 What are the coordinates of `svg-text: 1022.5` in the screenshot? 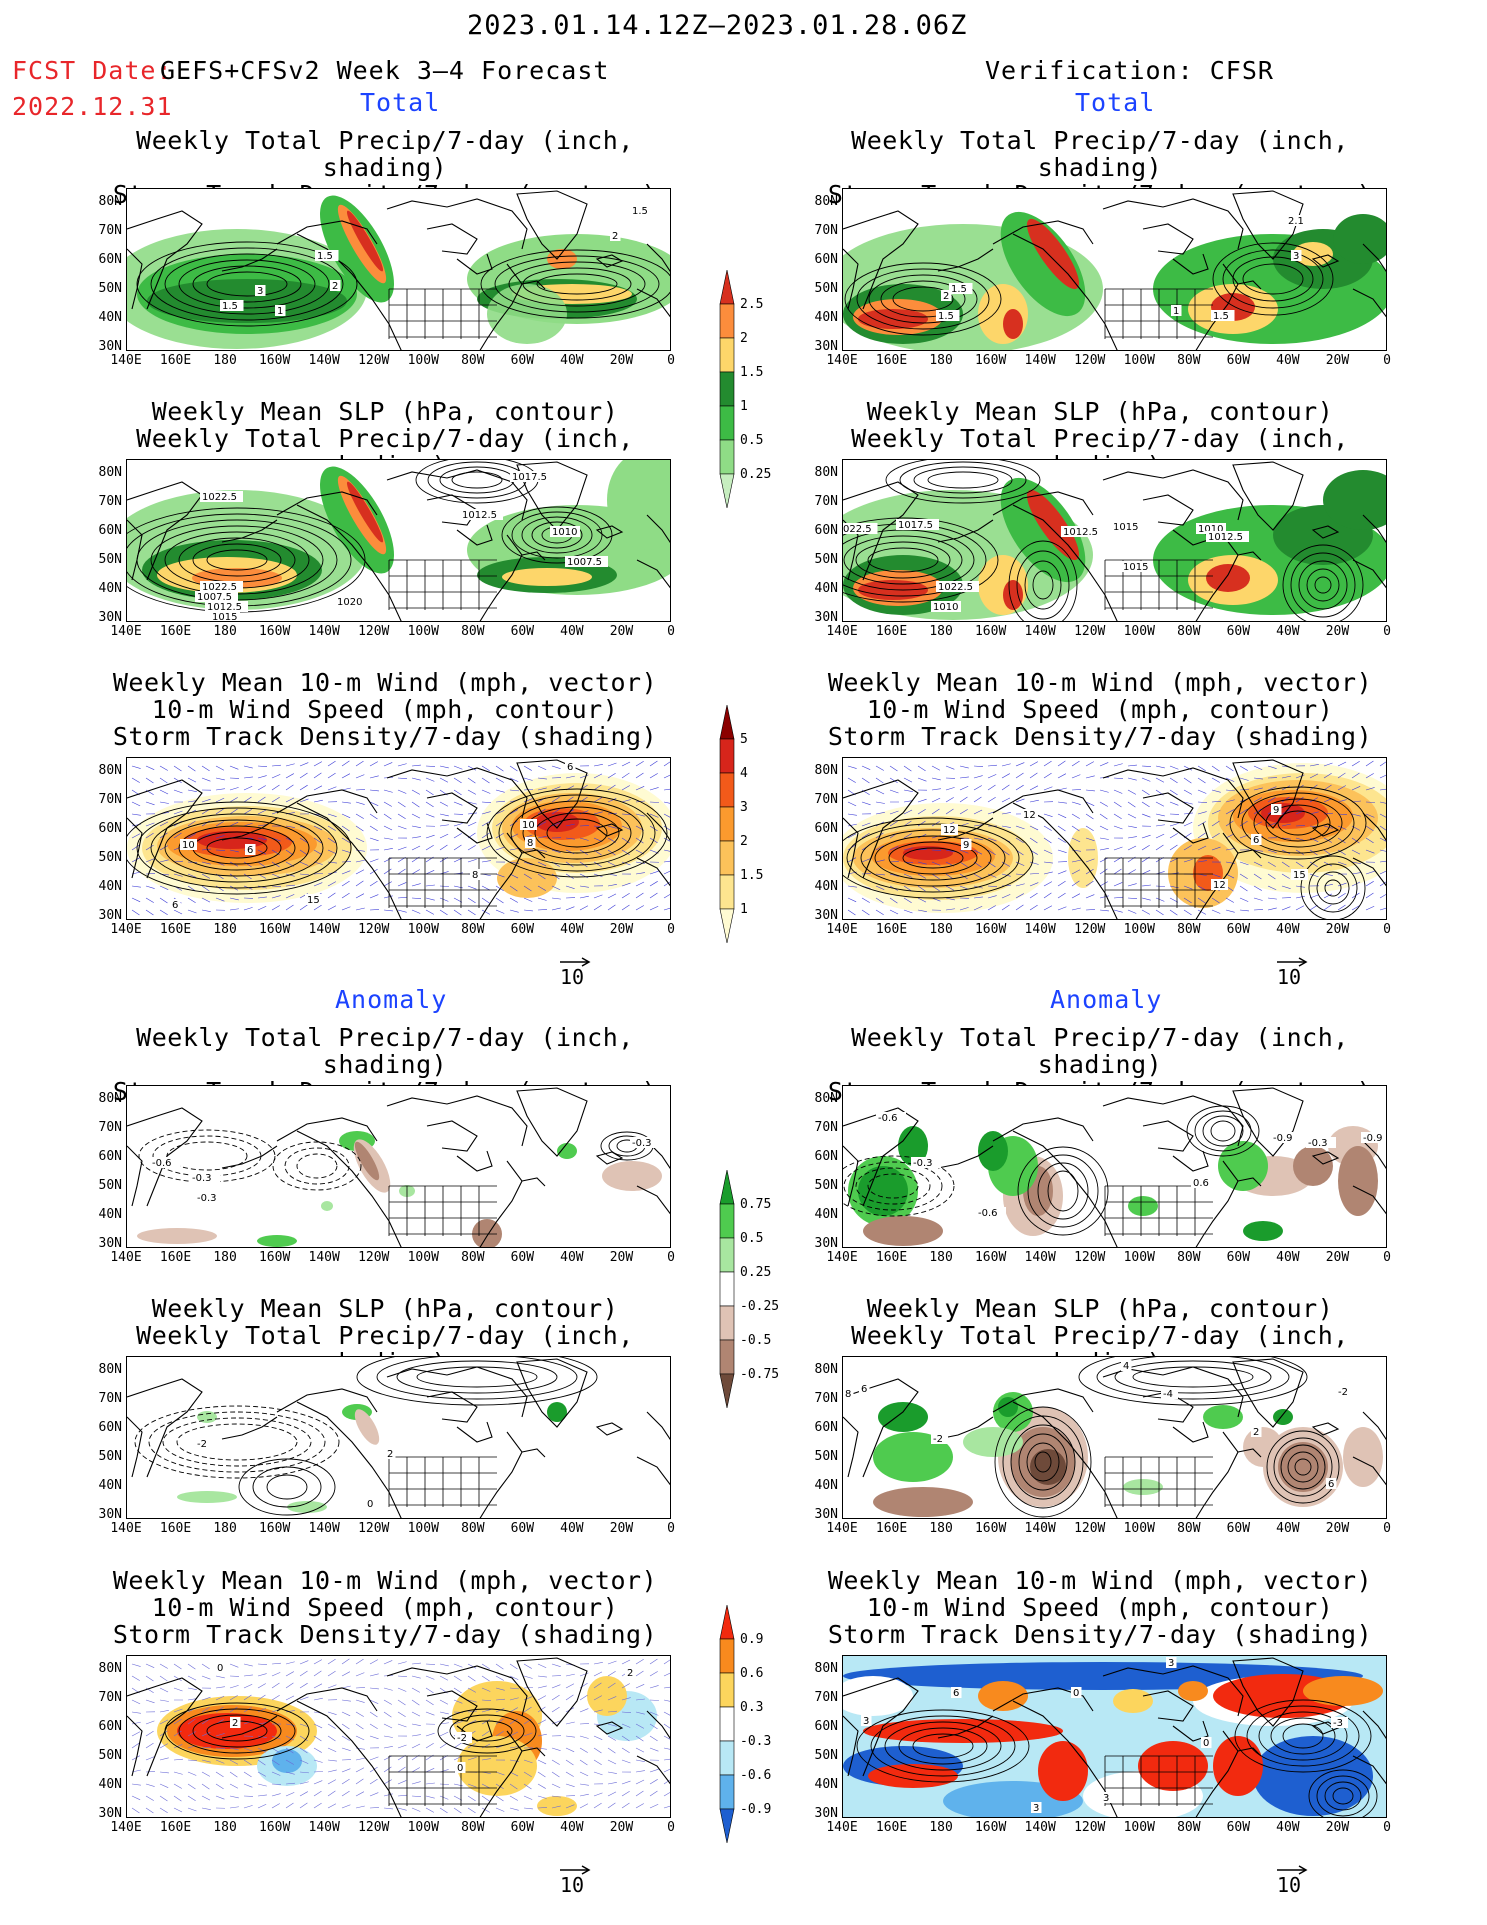 It's located at (219, 497).